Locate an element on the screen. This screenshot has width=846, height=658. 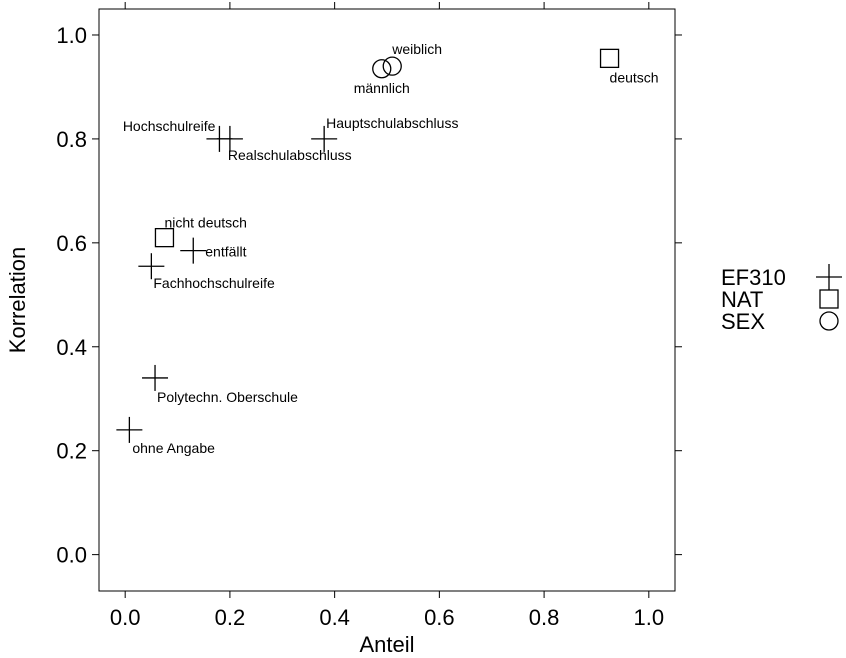
y-tick-label: 0.0 is located at coordinates (71, 555).